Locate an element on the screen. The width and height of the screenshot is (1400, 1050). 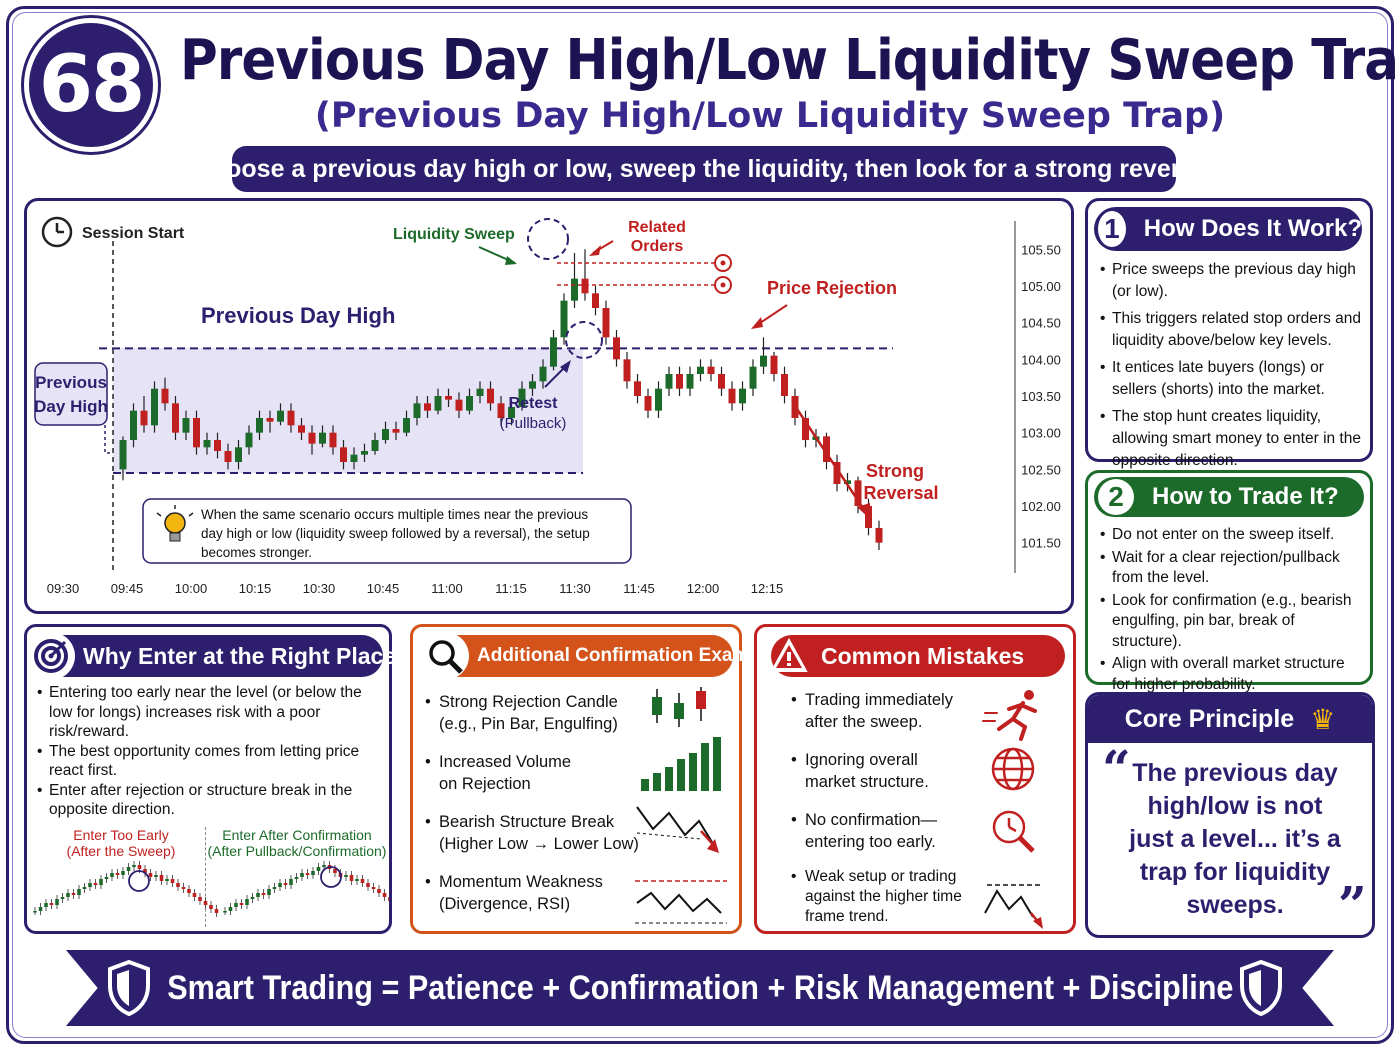
session-start-label: Session Start is located at coordinates (133, 233).